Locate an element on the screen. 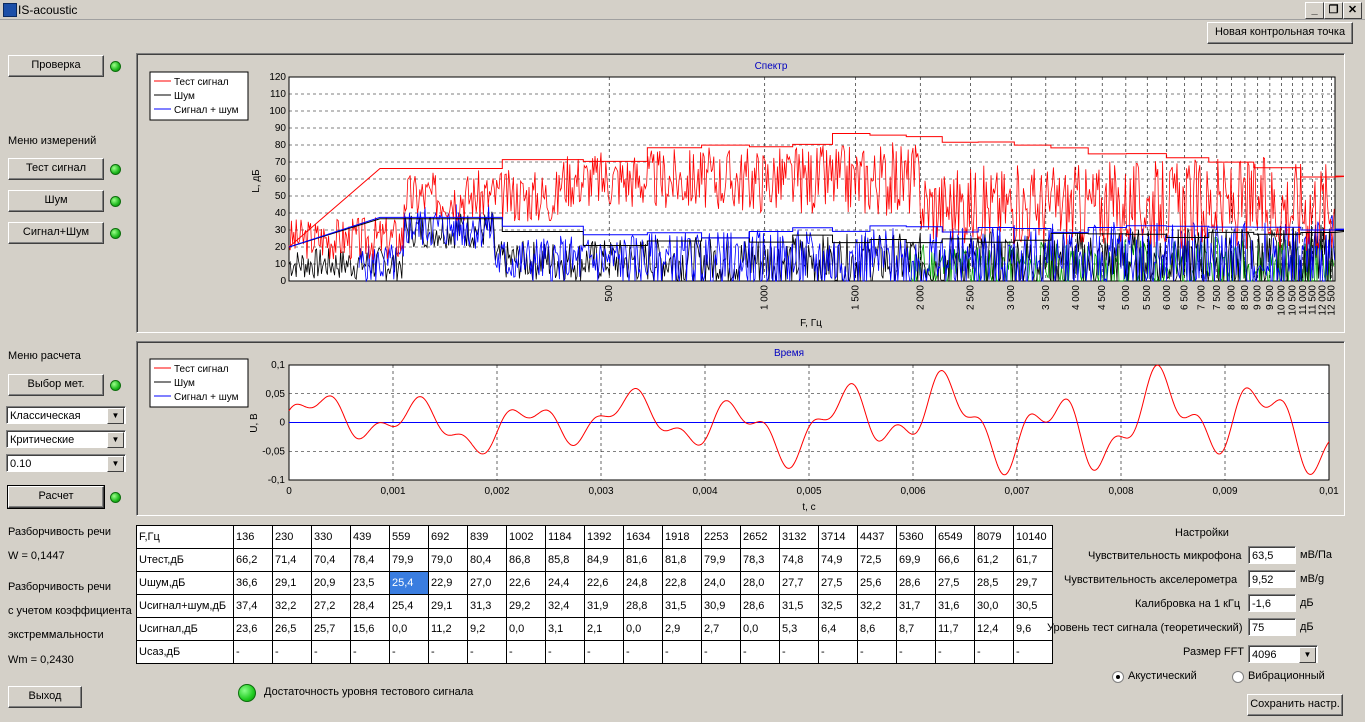 The height and width of the screenshot is (722, 1365). table-cell: 136 is located at coordinates (253, 537).